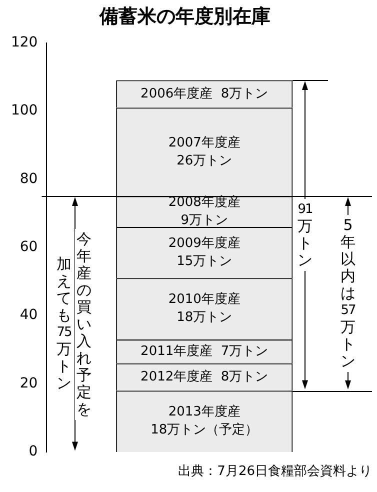 This screenshot has height=492, width=377. I want to click on series-label: 2010年度産, so click(204, 299).